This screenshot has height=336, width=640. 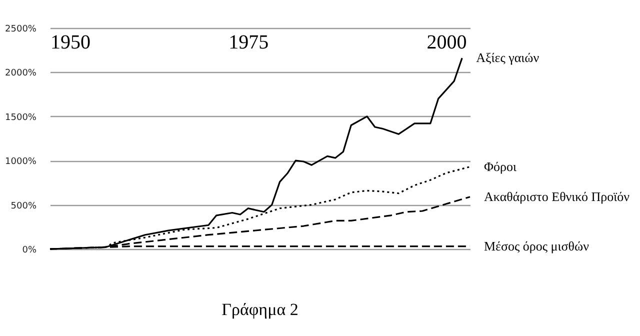 I want to click on x-tick-label: 1950, so click(x=70, y=43).